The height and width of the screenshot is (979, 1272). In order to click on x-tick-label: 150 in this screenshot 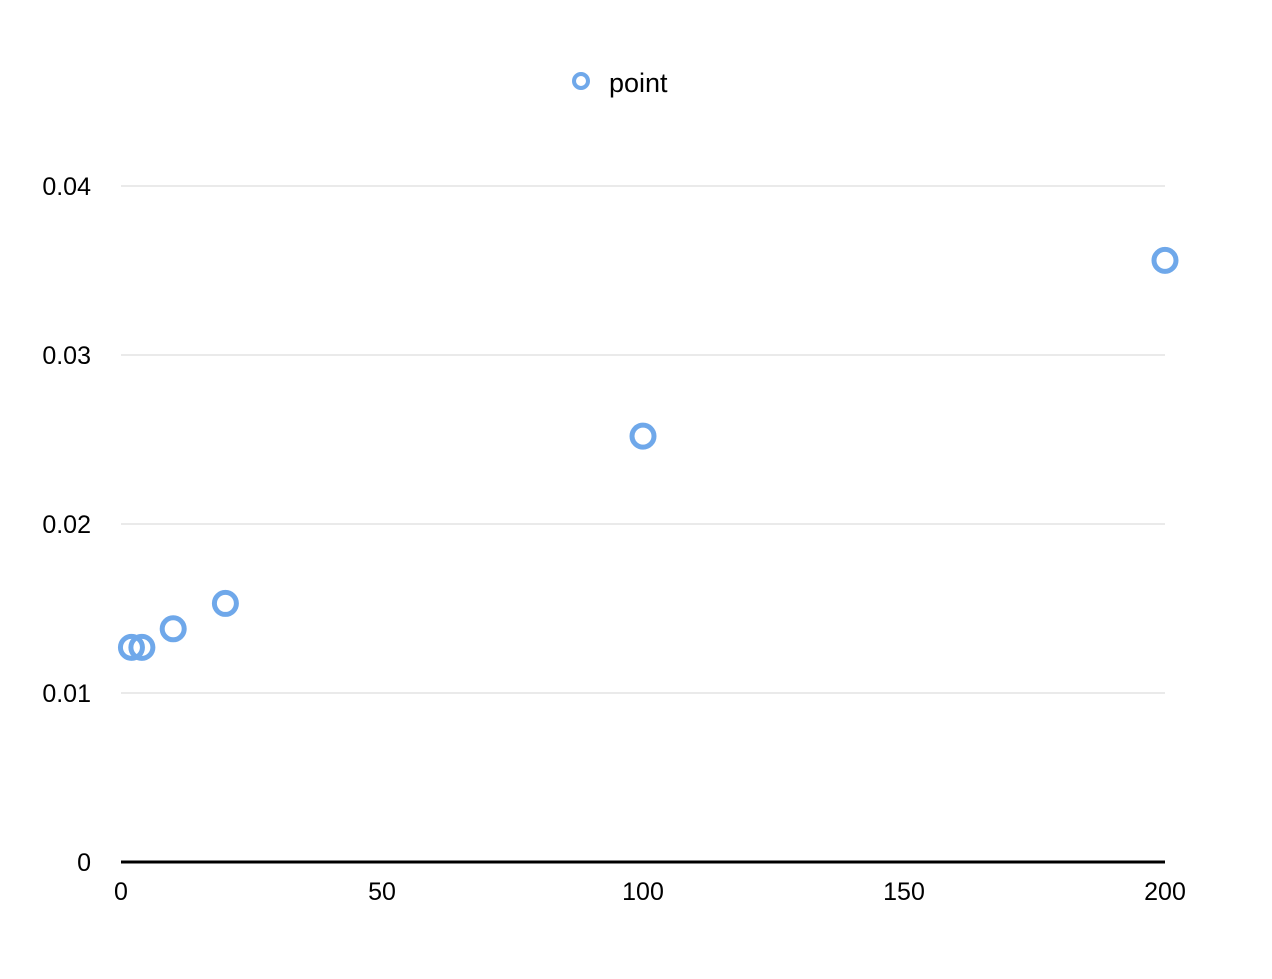, I will do `click(904, 892)`.